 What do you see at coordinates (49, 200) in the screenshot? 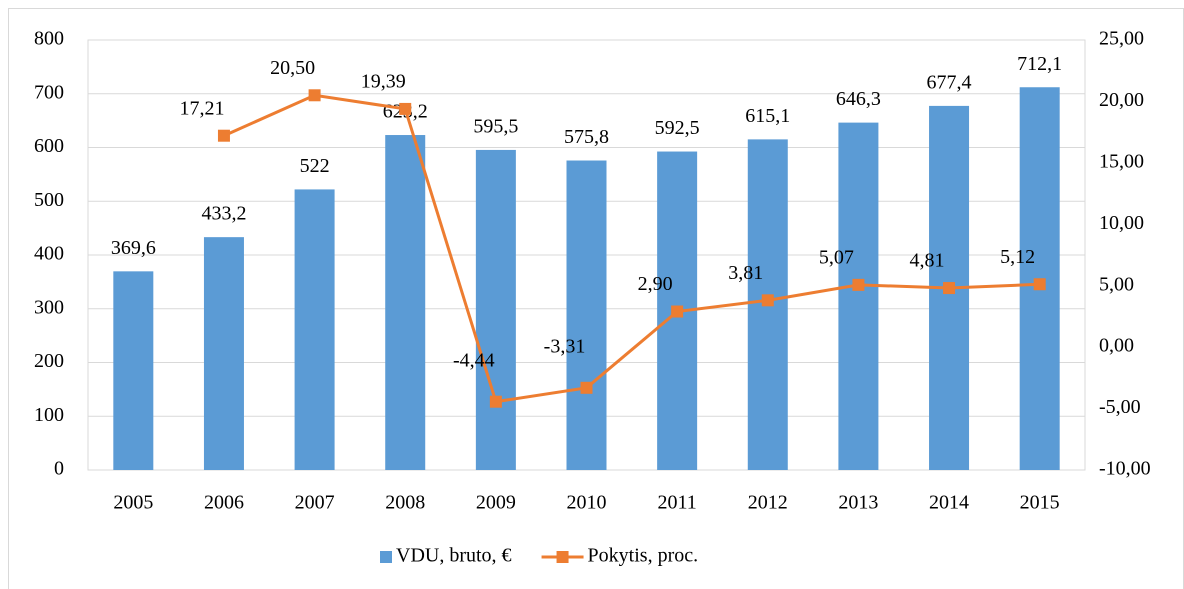
I see `y-tick-label: 500` at bounding box center [49, 200].